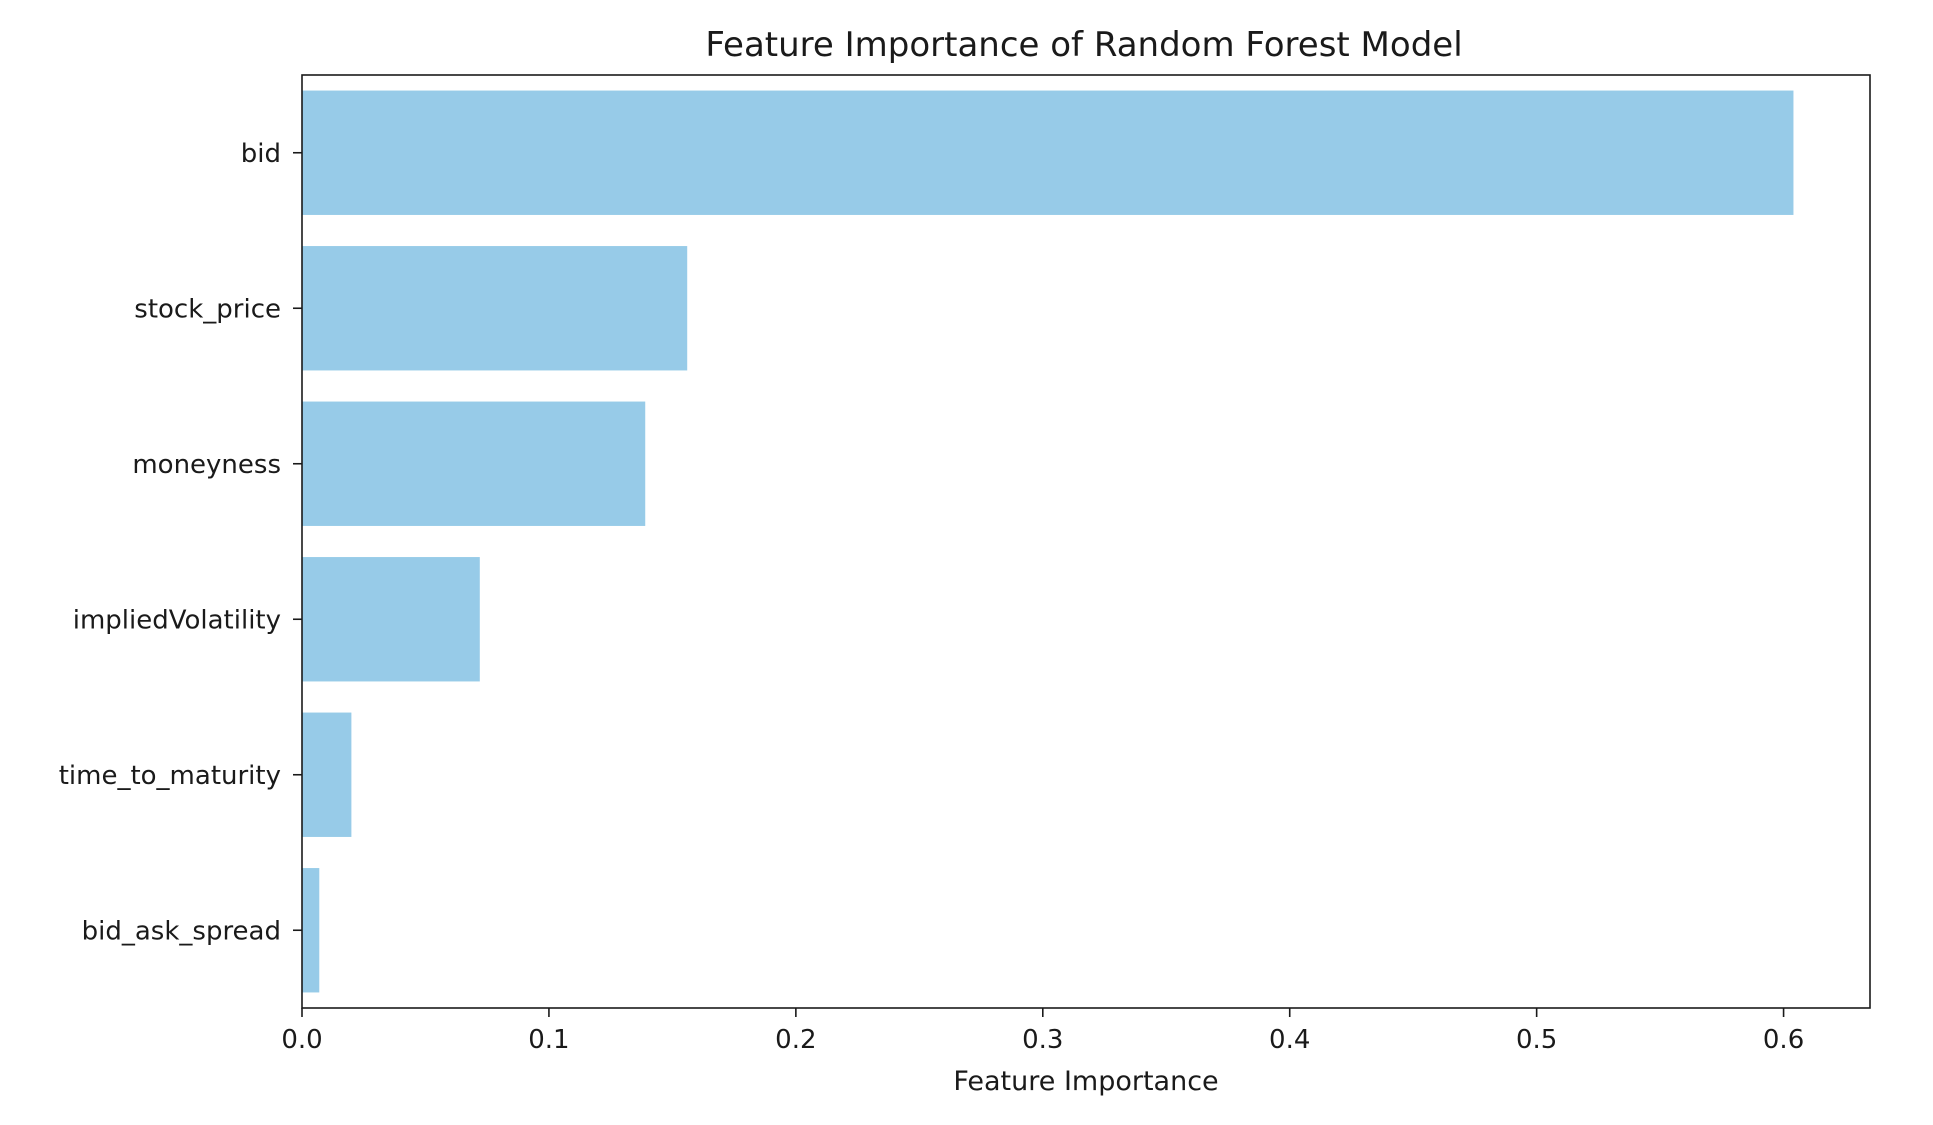 The height and width of the screenshot is (1125, 1933). I want to click on y-tick-label-time-to-maturity: time_to_maturity, so click(170, 776).